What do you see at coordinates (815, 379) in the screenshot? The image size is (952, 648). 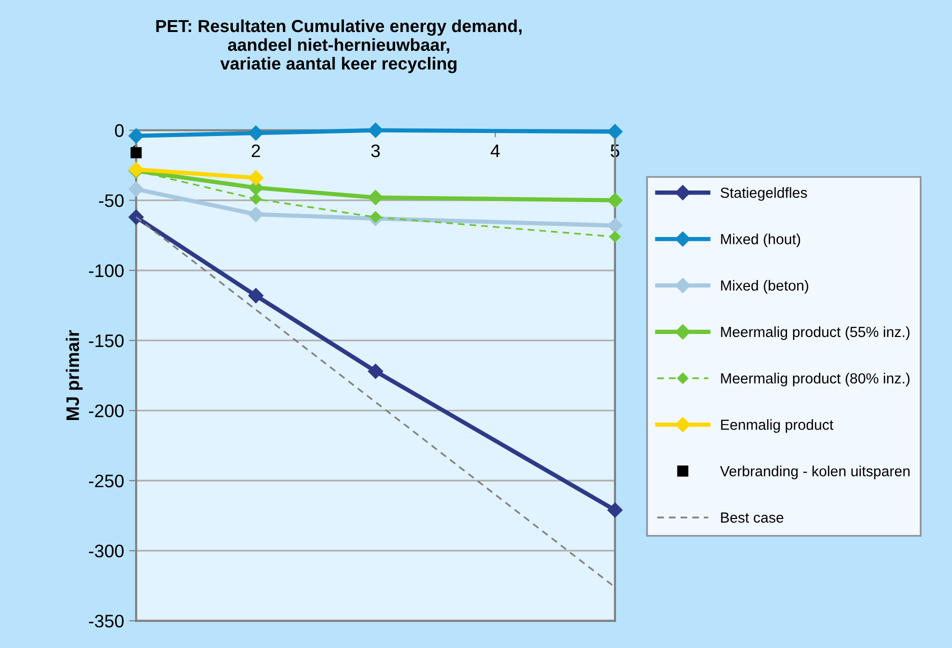 I see `legend-label: Meermalig product (80% inz.)` at bounding box center [815, 379].